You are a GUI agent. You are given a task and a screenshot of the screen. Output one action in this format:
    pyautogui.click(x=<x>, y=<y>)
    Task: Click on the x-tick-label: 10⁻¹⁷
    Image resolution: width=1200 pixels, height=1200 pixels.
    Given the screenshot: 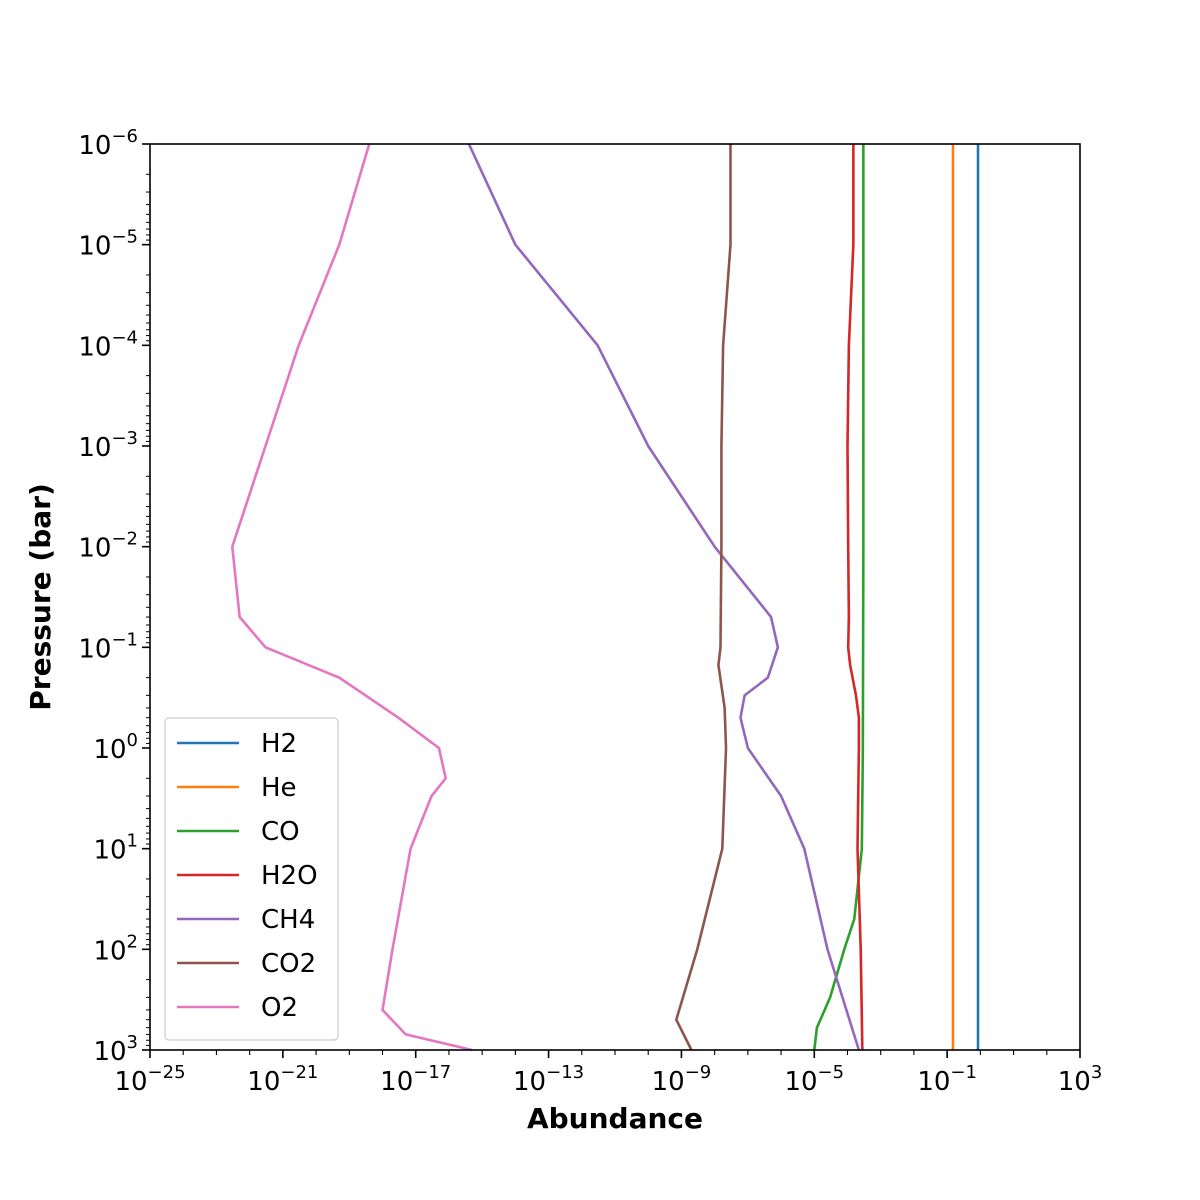 What is the action you would take?
    pyautogui.click(x=415, y=1079)
    